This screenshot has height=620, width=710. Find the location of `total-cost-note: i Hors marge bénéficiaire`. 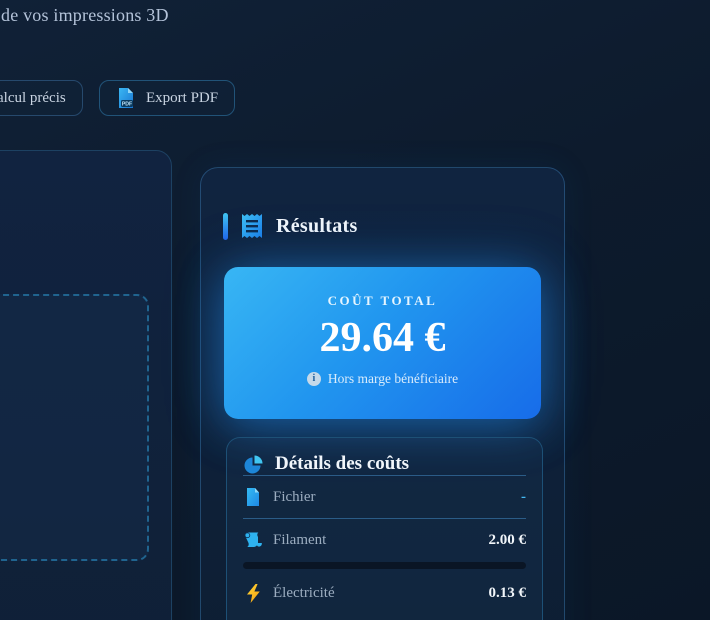

total-cost-note: i Hors marge bénéficiaire is located at coordinates (382, 379).